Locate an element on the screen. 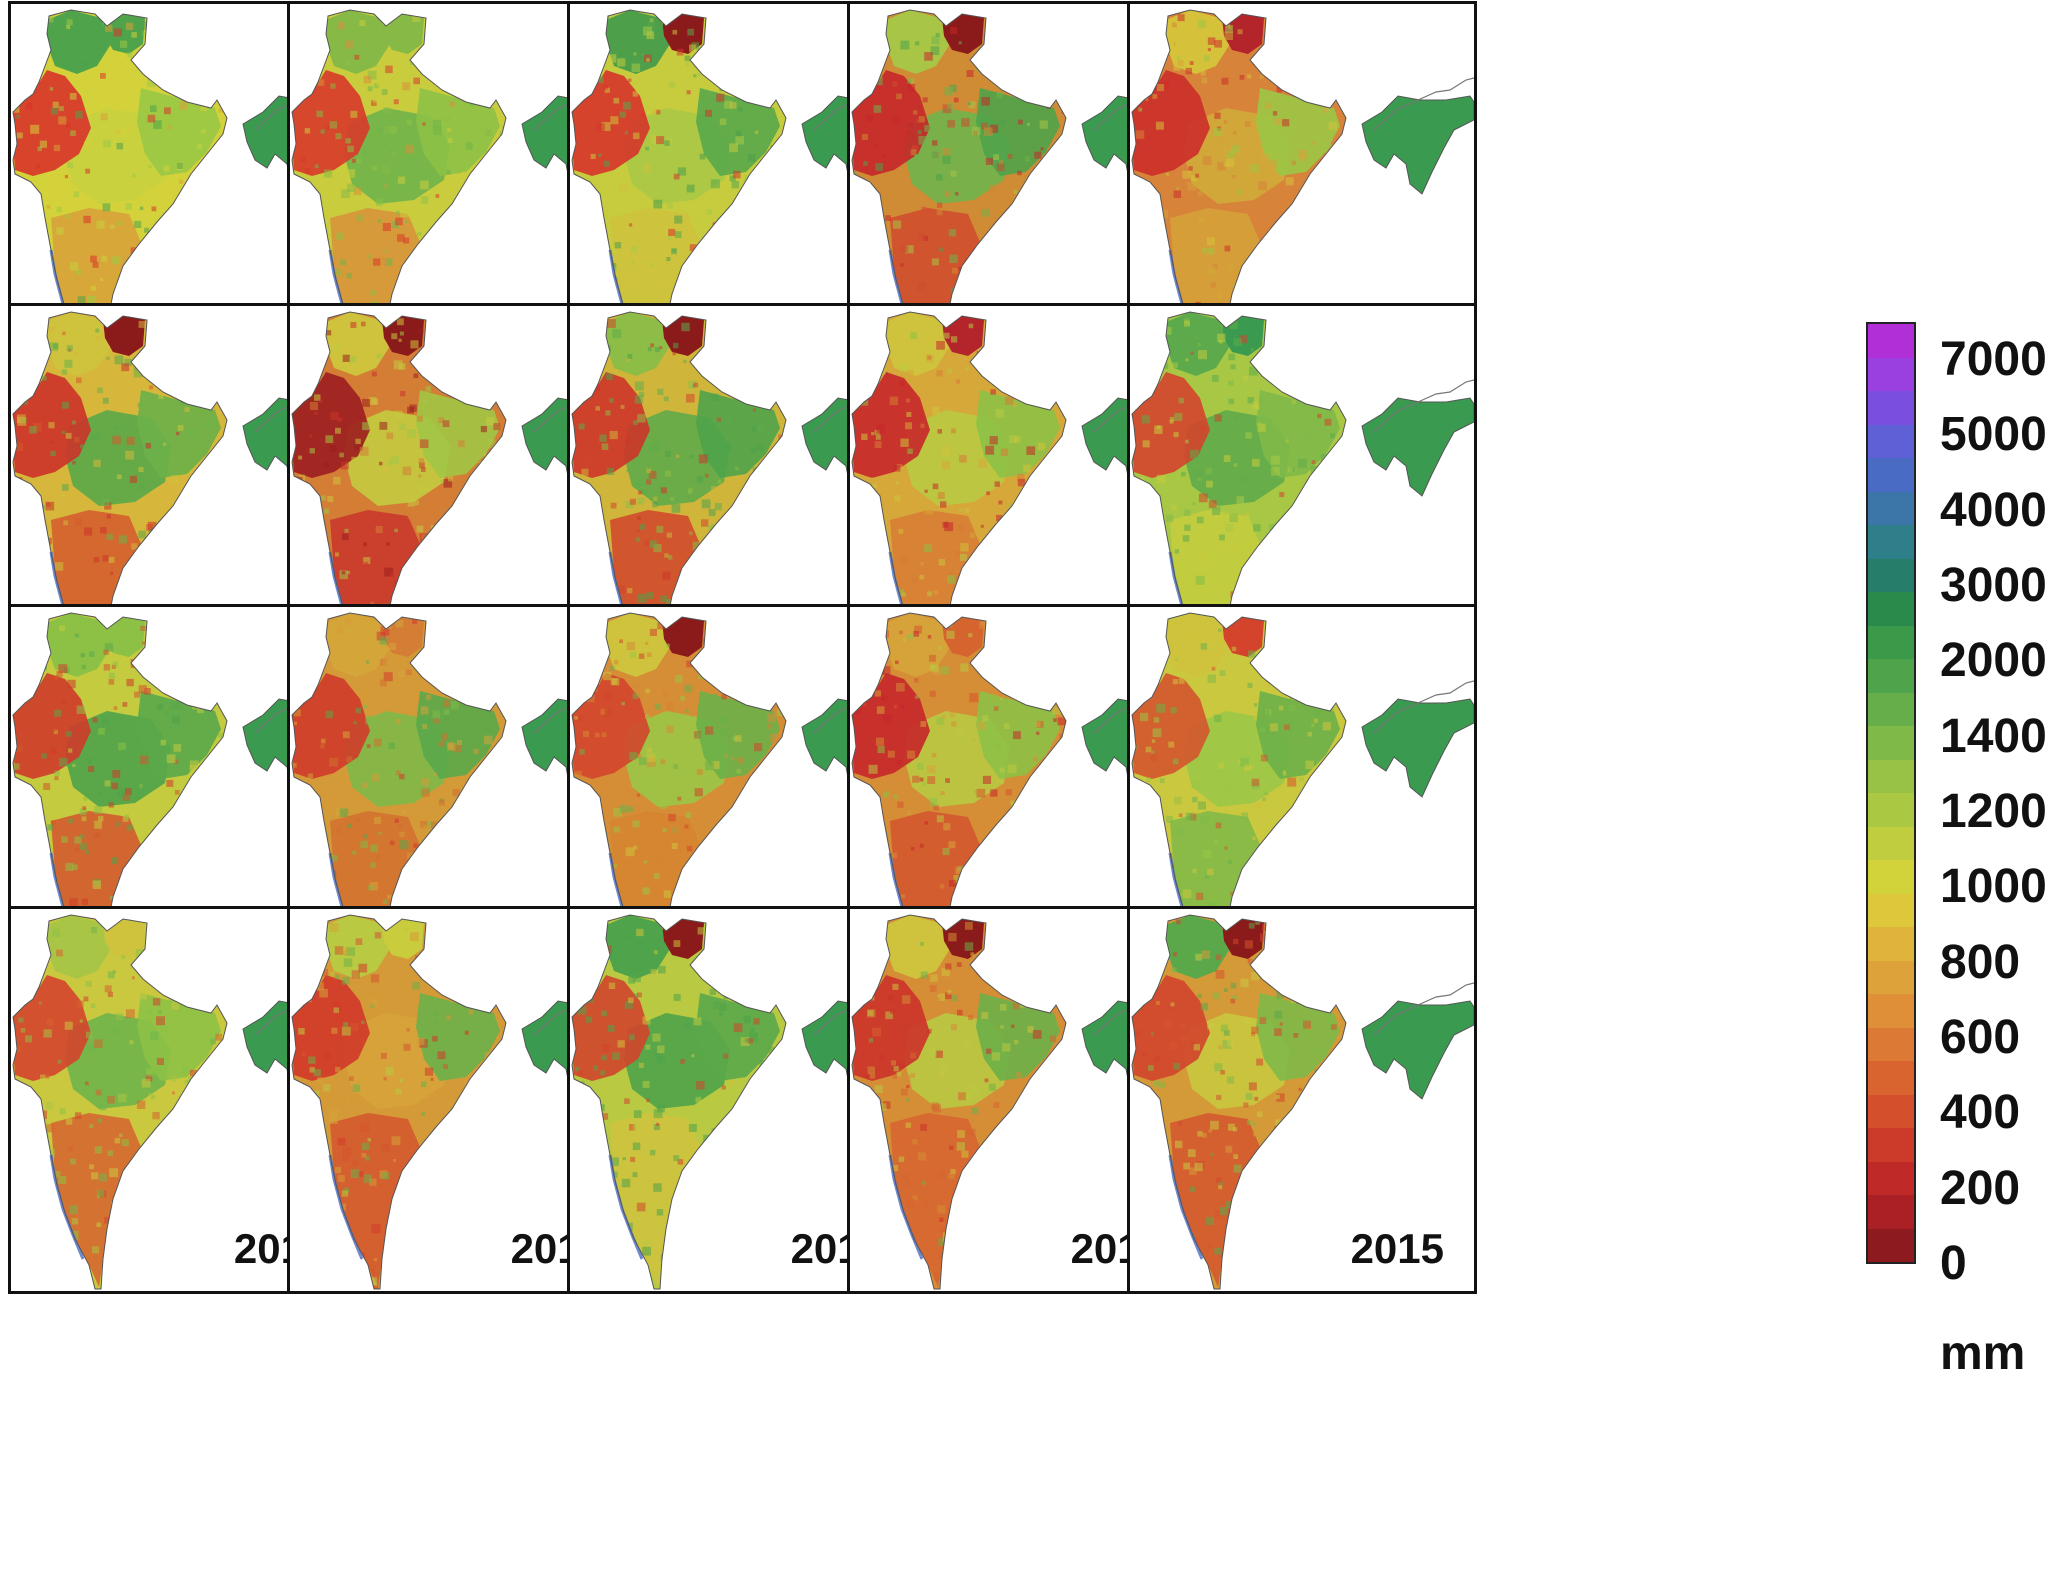 The width and height of the screenshot is (2067, 1589). rainfall-map-2007 is located at coordinates (462, 800).